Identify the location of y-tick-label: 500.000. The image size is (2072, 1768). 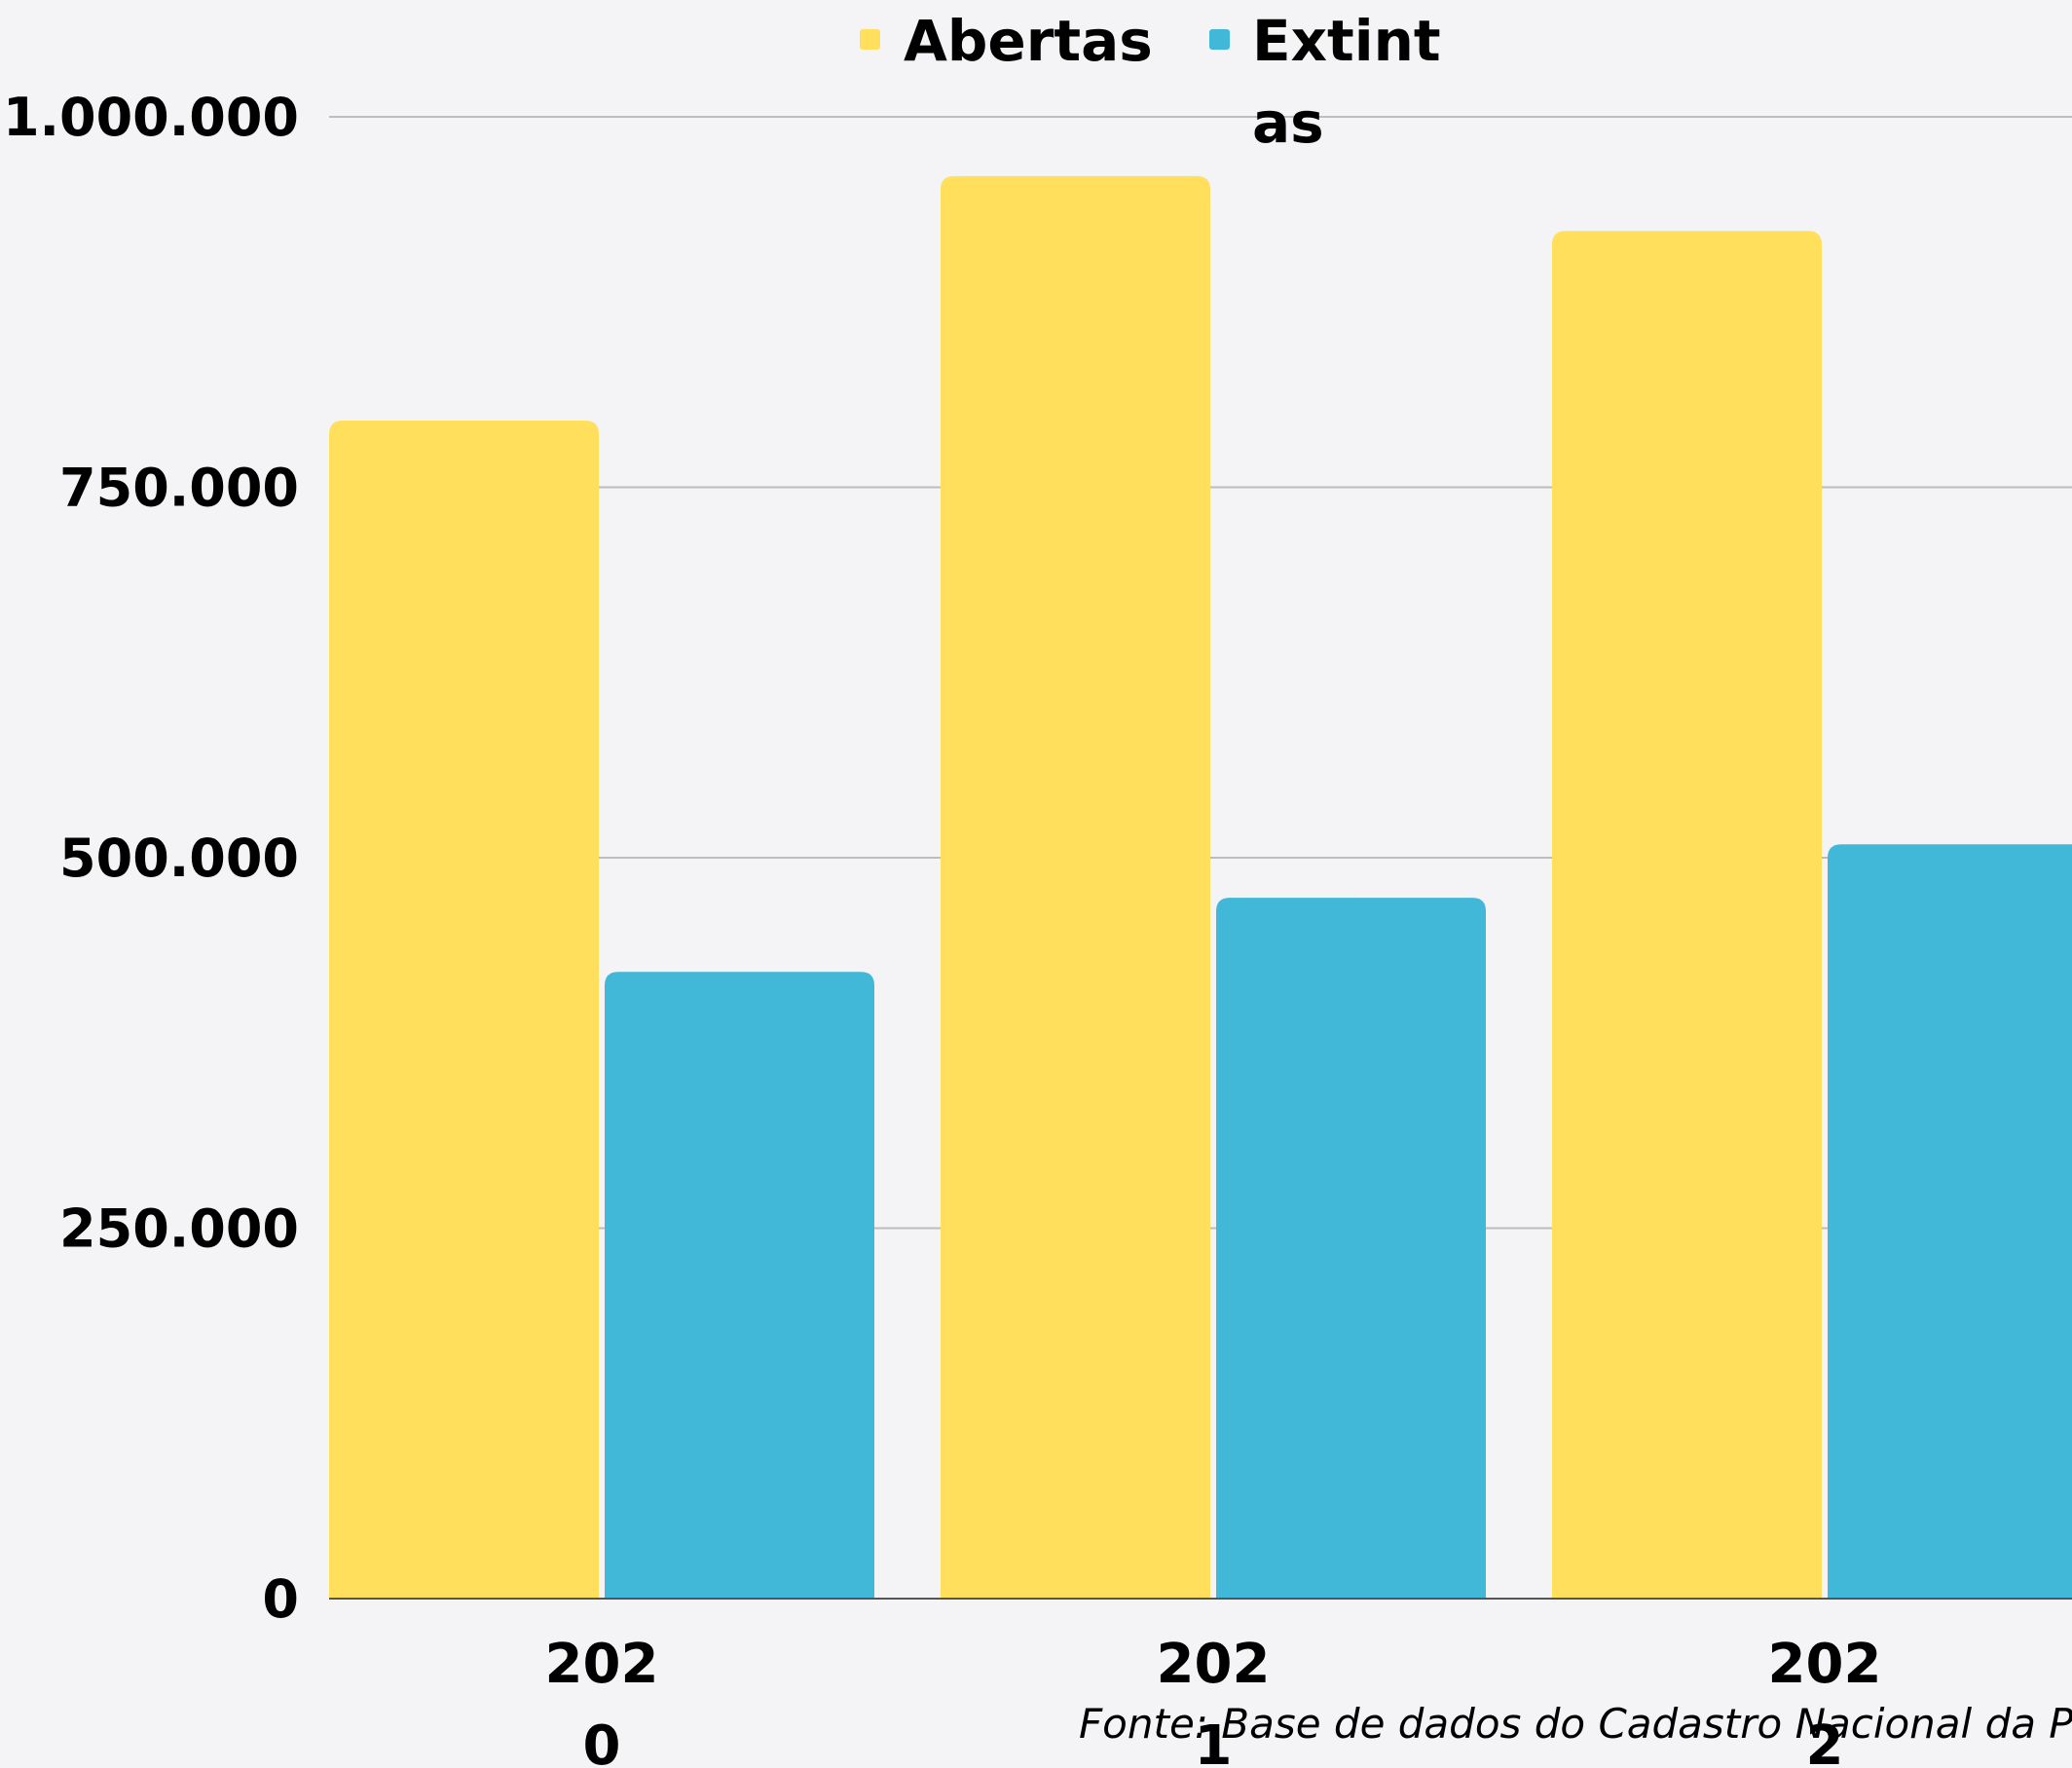
(179, 858).